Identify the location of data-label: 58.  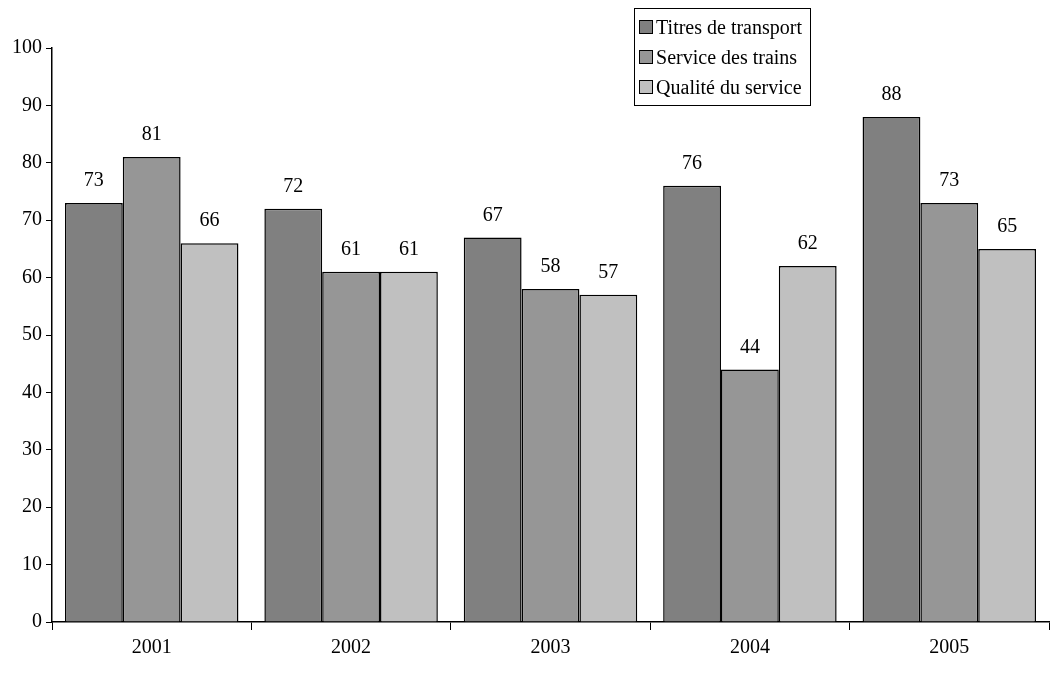
(550, 265).